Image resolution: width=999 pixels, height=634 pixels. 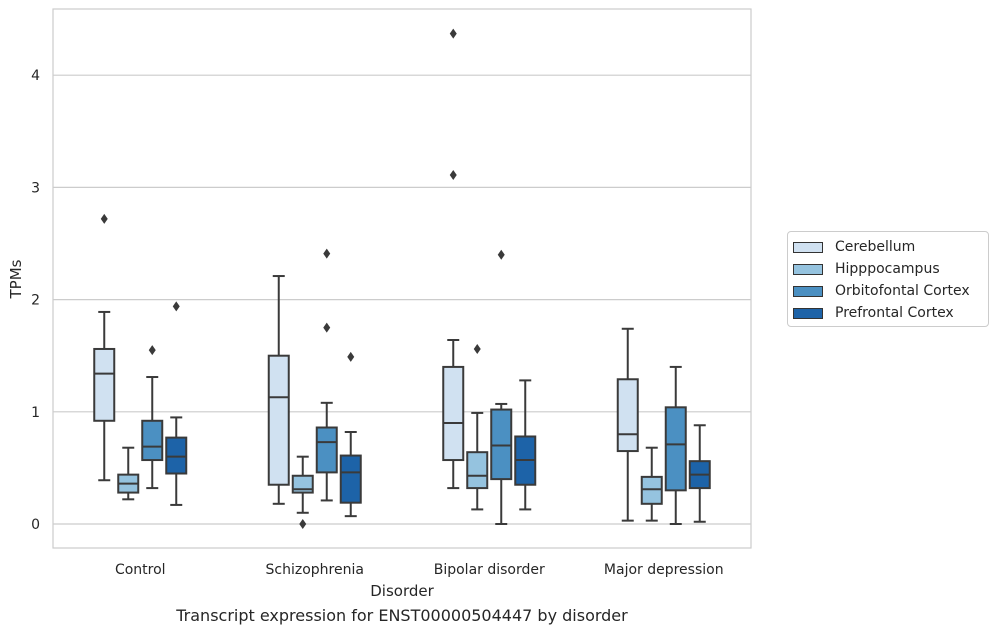 What do you see at coordinates (489, 570) in the screenshot?
I see `x-tick-label: Bipolar disorder` at bounding box center [489, 570].